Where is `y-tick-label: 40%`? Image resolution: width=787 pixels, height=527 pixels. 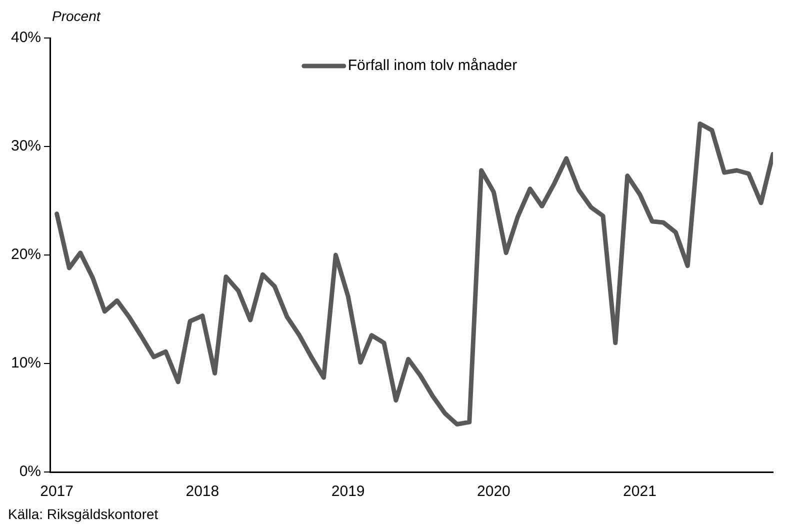
y-tick-label: 40% is located at coordinates (26, 37).